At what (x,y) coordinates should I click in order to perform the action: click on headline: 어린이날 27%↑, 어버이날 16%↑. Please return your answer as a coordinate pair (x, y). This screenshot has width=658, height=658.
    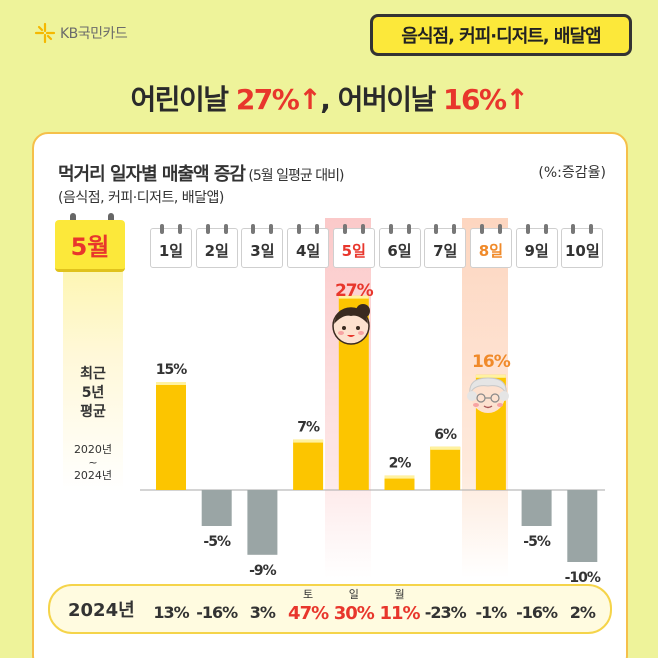
    Looking at the image, I should click on (329, 98).